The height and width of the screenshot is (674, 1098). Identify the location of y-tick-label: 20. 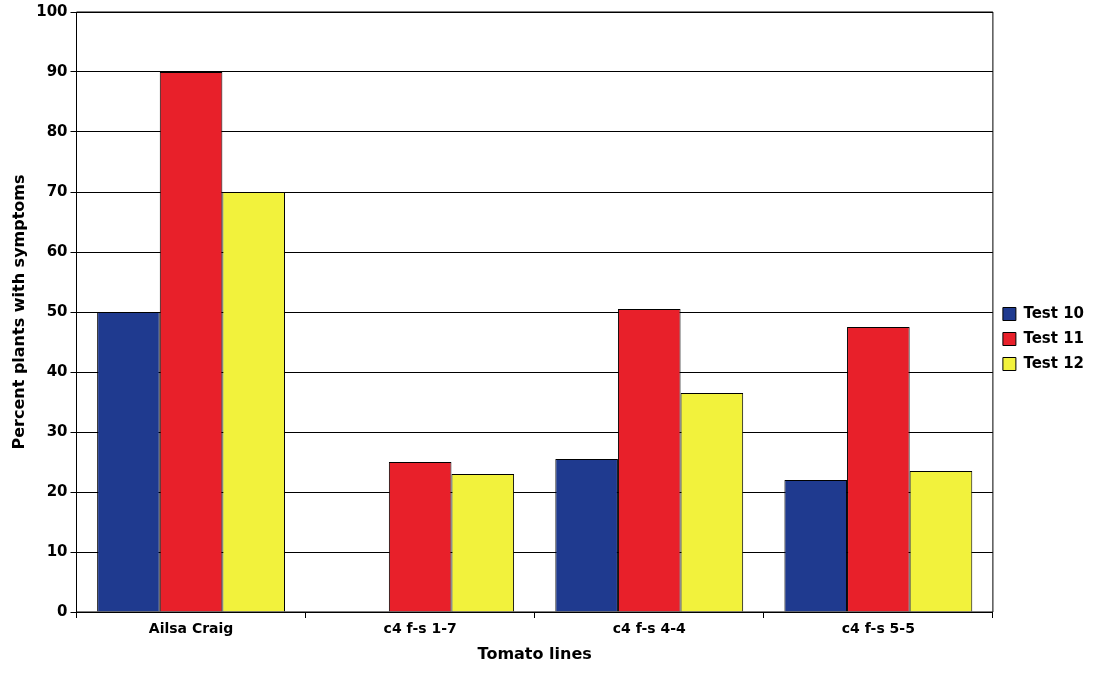
(57, 490).